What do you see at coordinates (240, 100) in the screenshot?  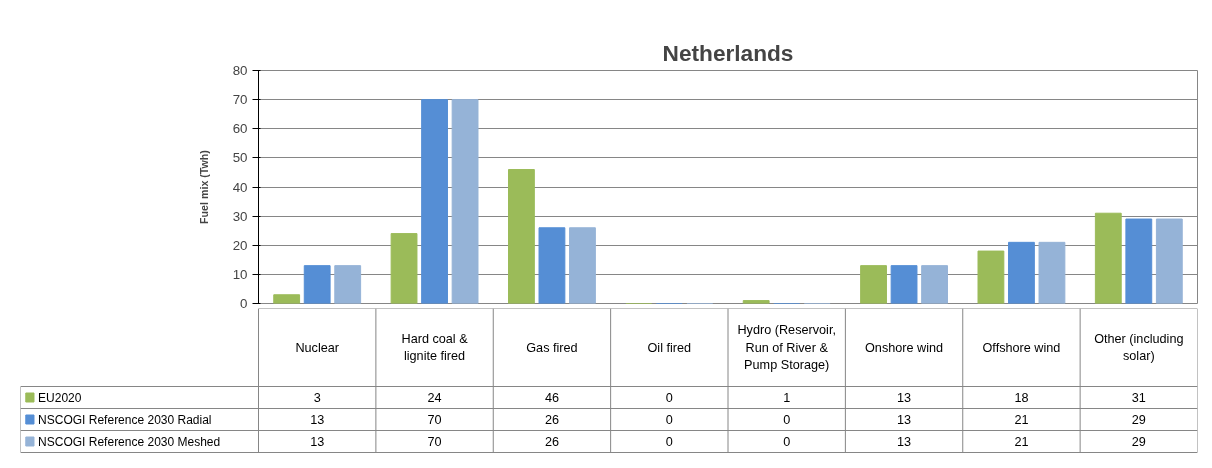 I see `y-tick-label: 70` at bounding box center [240, 100].